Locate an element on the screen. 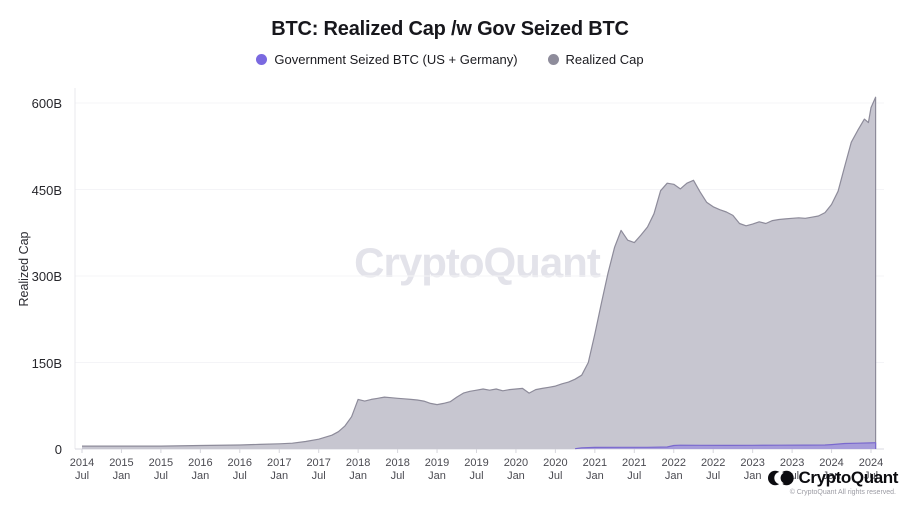  x-tick-label-2024-Jan: 2024 Jan is located at coordinates (832, 470).